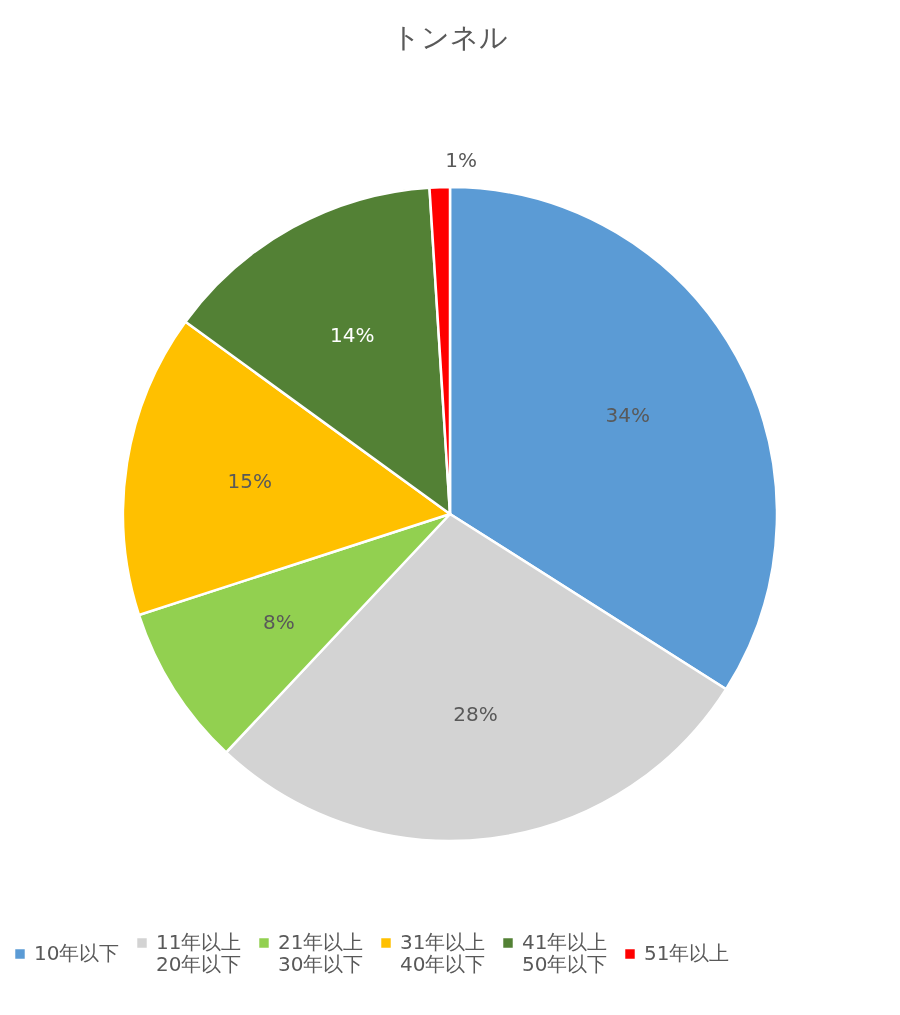 The height and width of the screenshot is (1015, 900). Describe the element at coordinates (249, 481) in the screenshot. I see `data-label: 15%` at that location.